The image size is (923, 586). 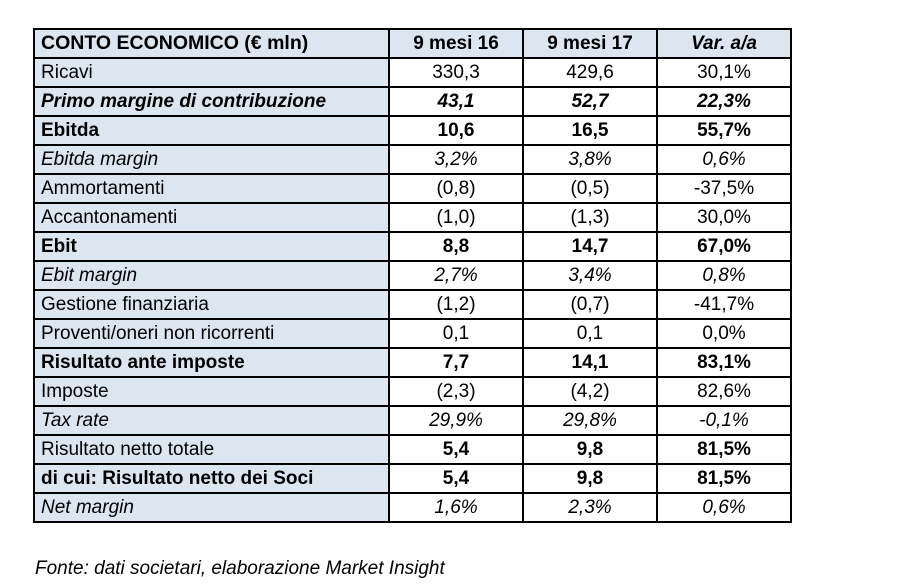 I want to click on value-9-mesi-17: 429,6, so click(x=590, y=72).